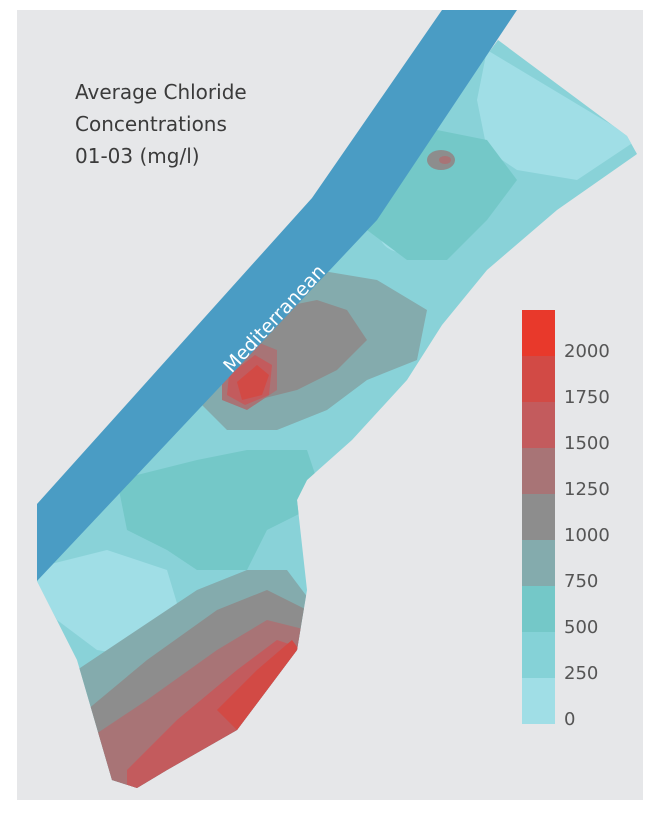  I want to click on legend-tick-label: 500, so click(581, 628).